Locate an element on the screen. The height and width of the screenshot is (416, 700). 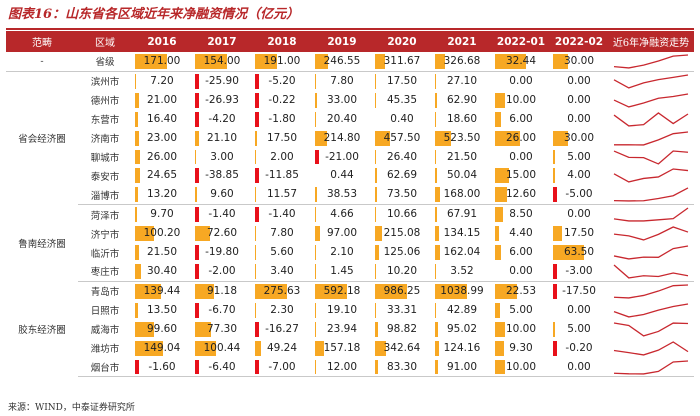
value-cell: -17.50 is located at coordinates (579, 290).